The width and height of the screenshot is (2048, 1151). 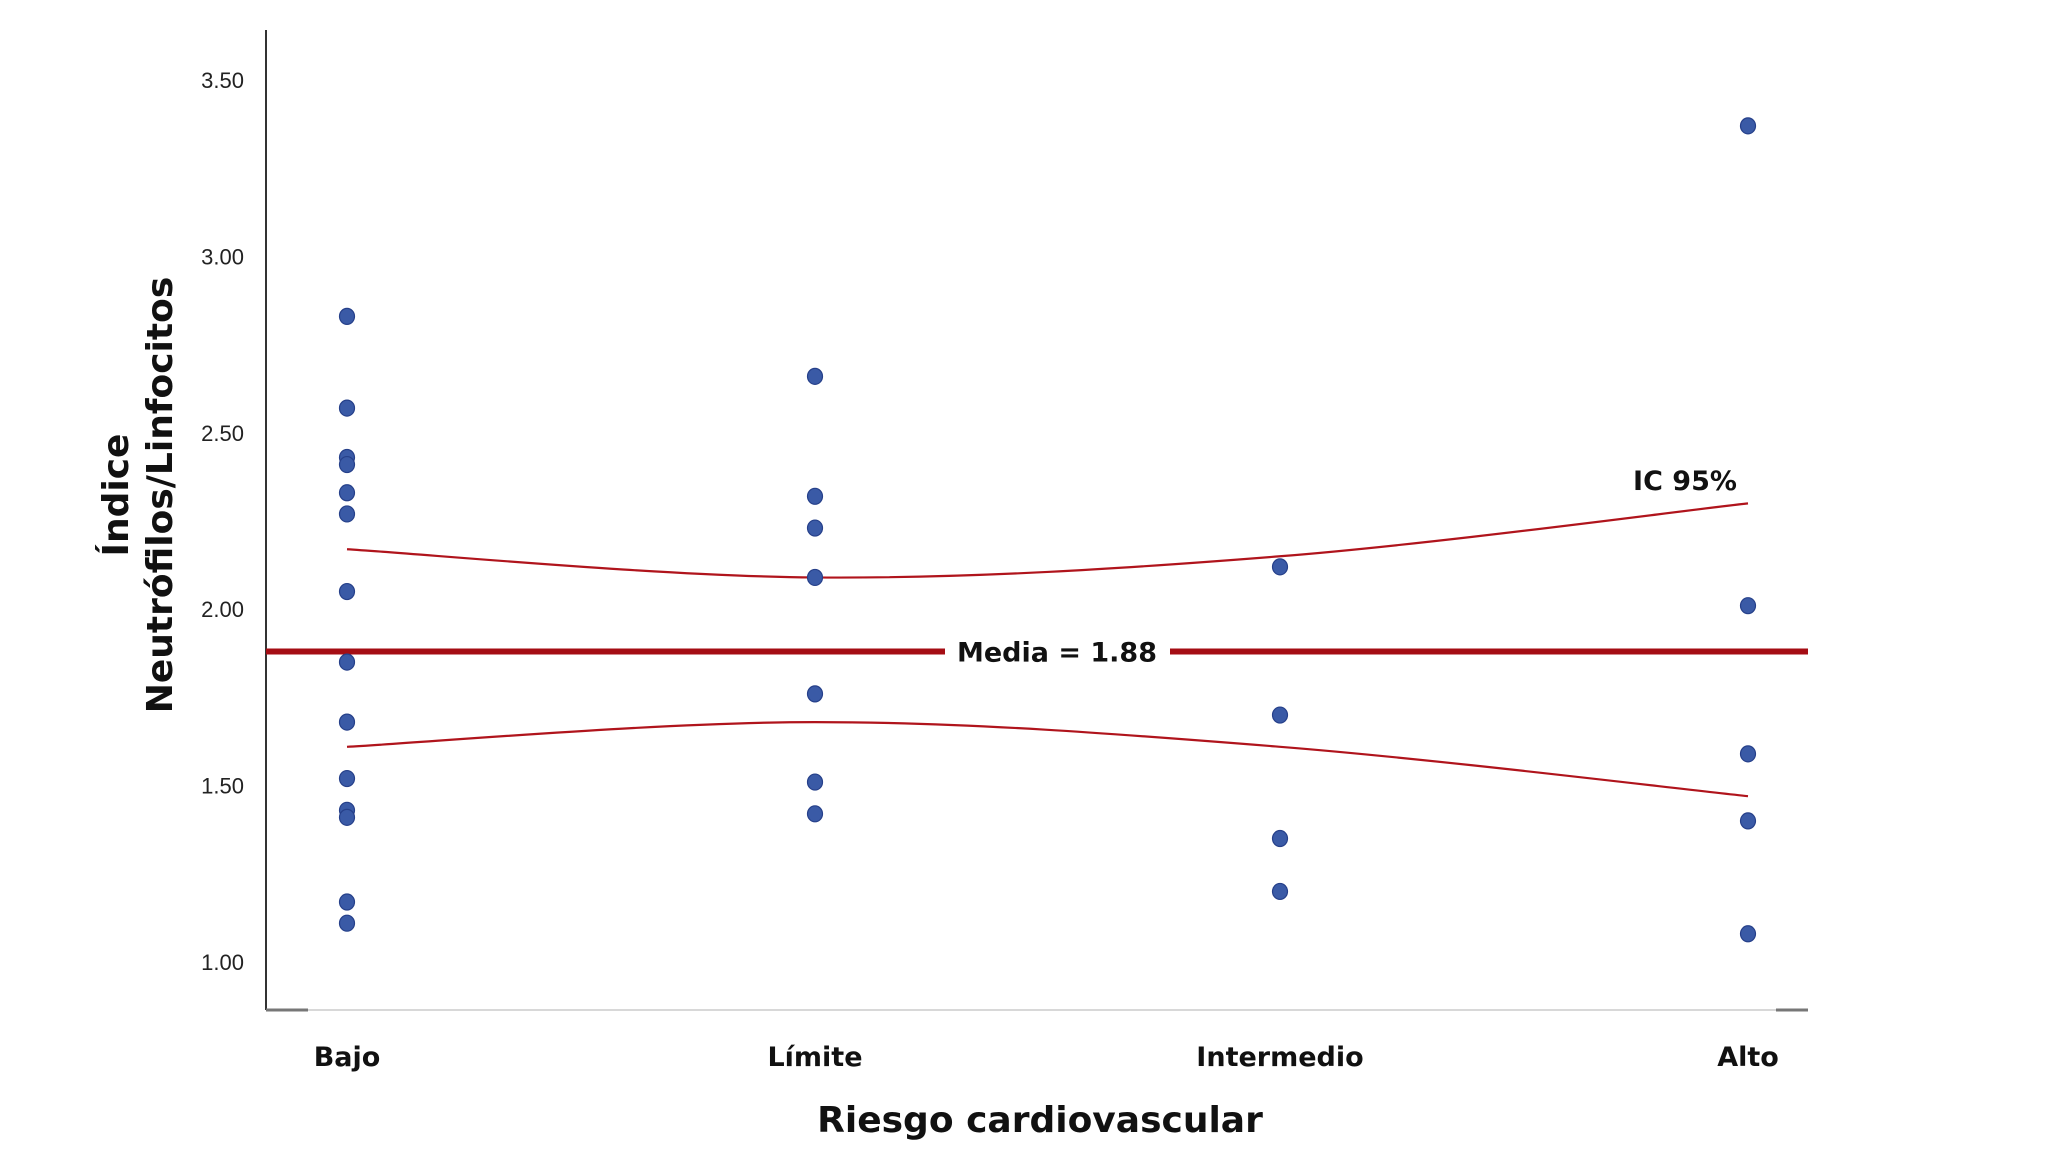 I want to click on mean-label: Media = 1.88, so click(x=1057, y=653).